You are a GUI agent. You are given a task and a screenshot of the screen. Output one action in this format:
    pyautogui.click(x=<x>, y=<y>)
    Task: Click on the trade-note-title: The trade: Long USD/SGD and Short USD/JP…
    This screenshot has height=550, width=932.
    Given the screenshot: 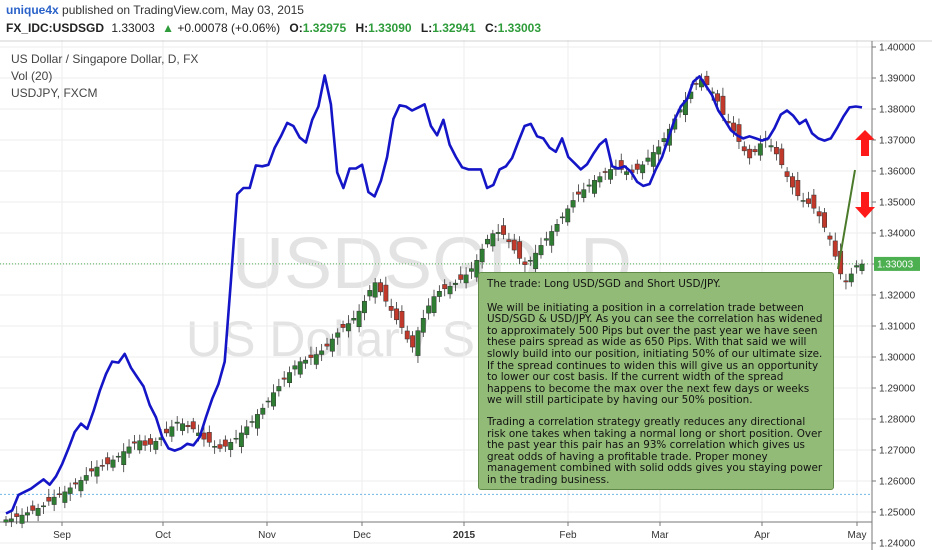 What is the action you would take?
    pyautogui.click(x=604, y=284)
    